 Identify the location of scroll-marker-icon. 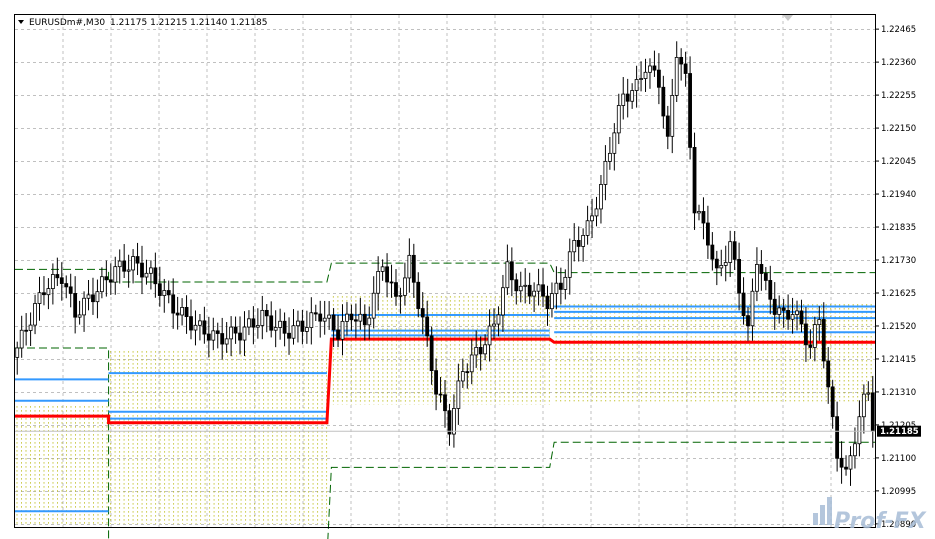
(788, 18).